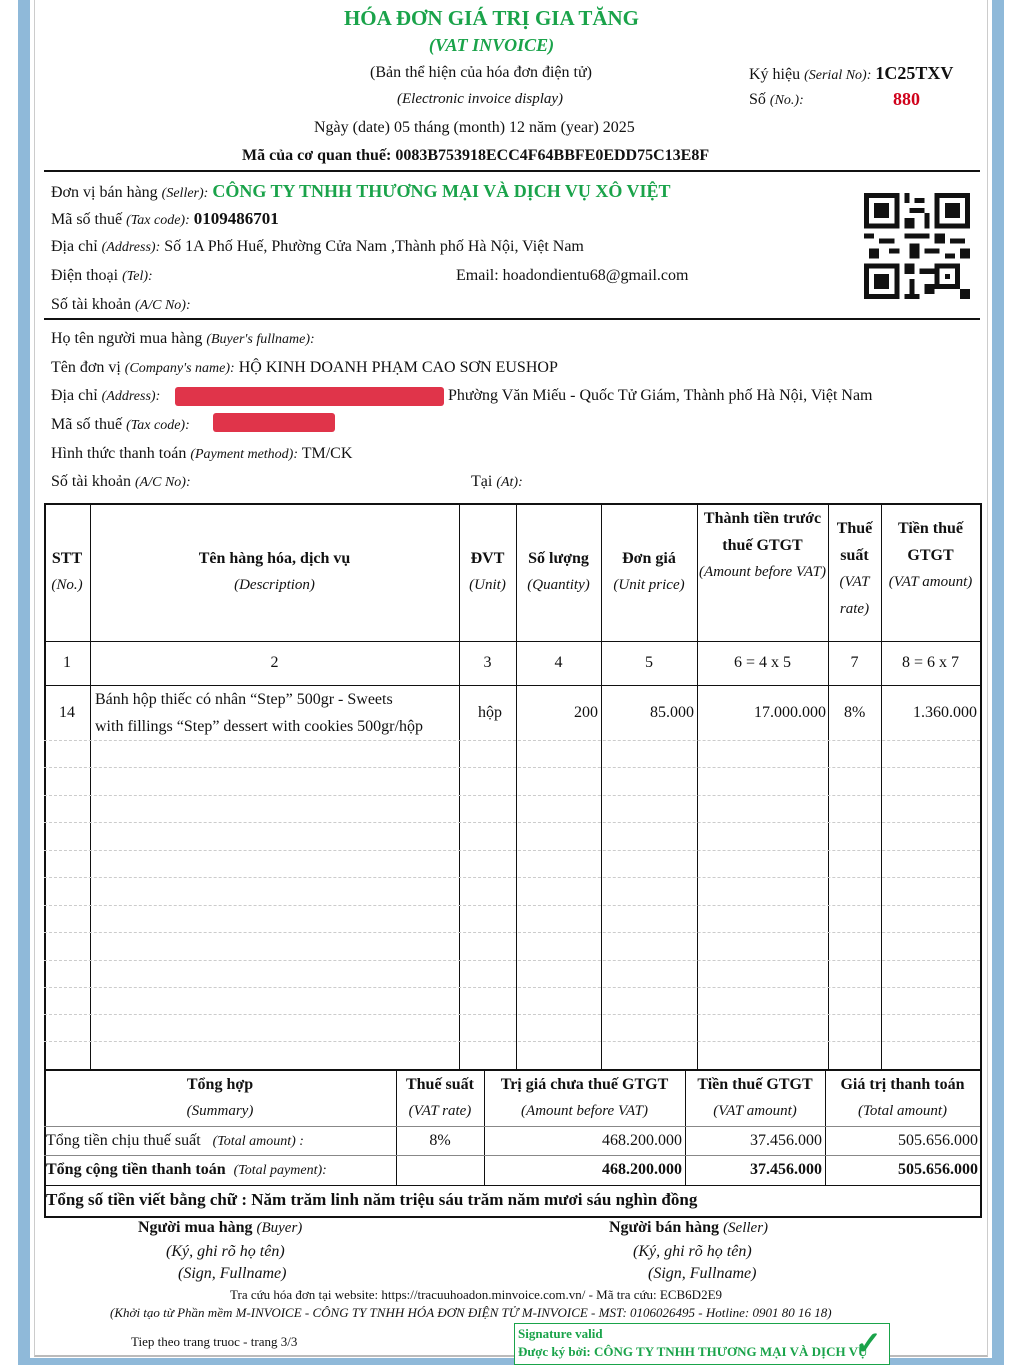 This screenshot has height=1365, width=1024. I want to click on summary-table, so click(513, 1143).